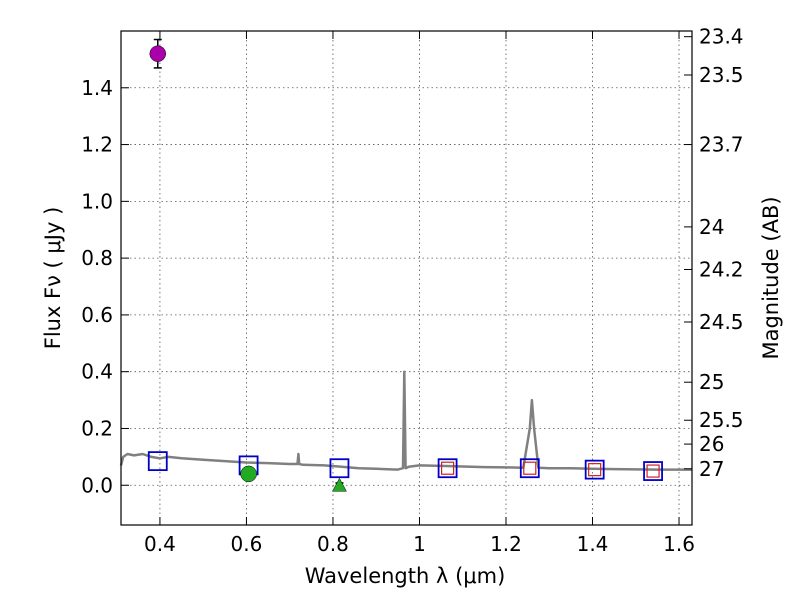 This screenshot has height=600, width=800. Describe the element at coordinates (97, 315) in the screenshot. I see `y-tick-label: 0.6` at that location.